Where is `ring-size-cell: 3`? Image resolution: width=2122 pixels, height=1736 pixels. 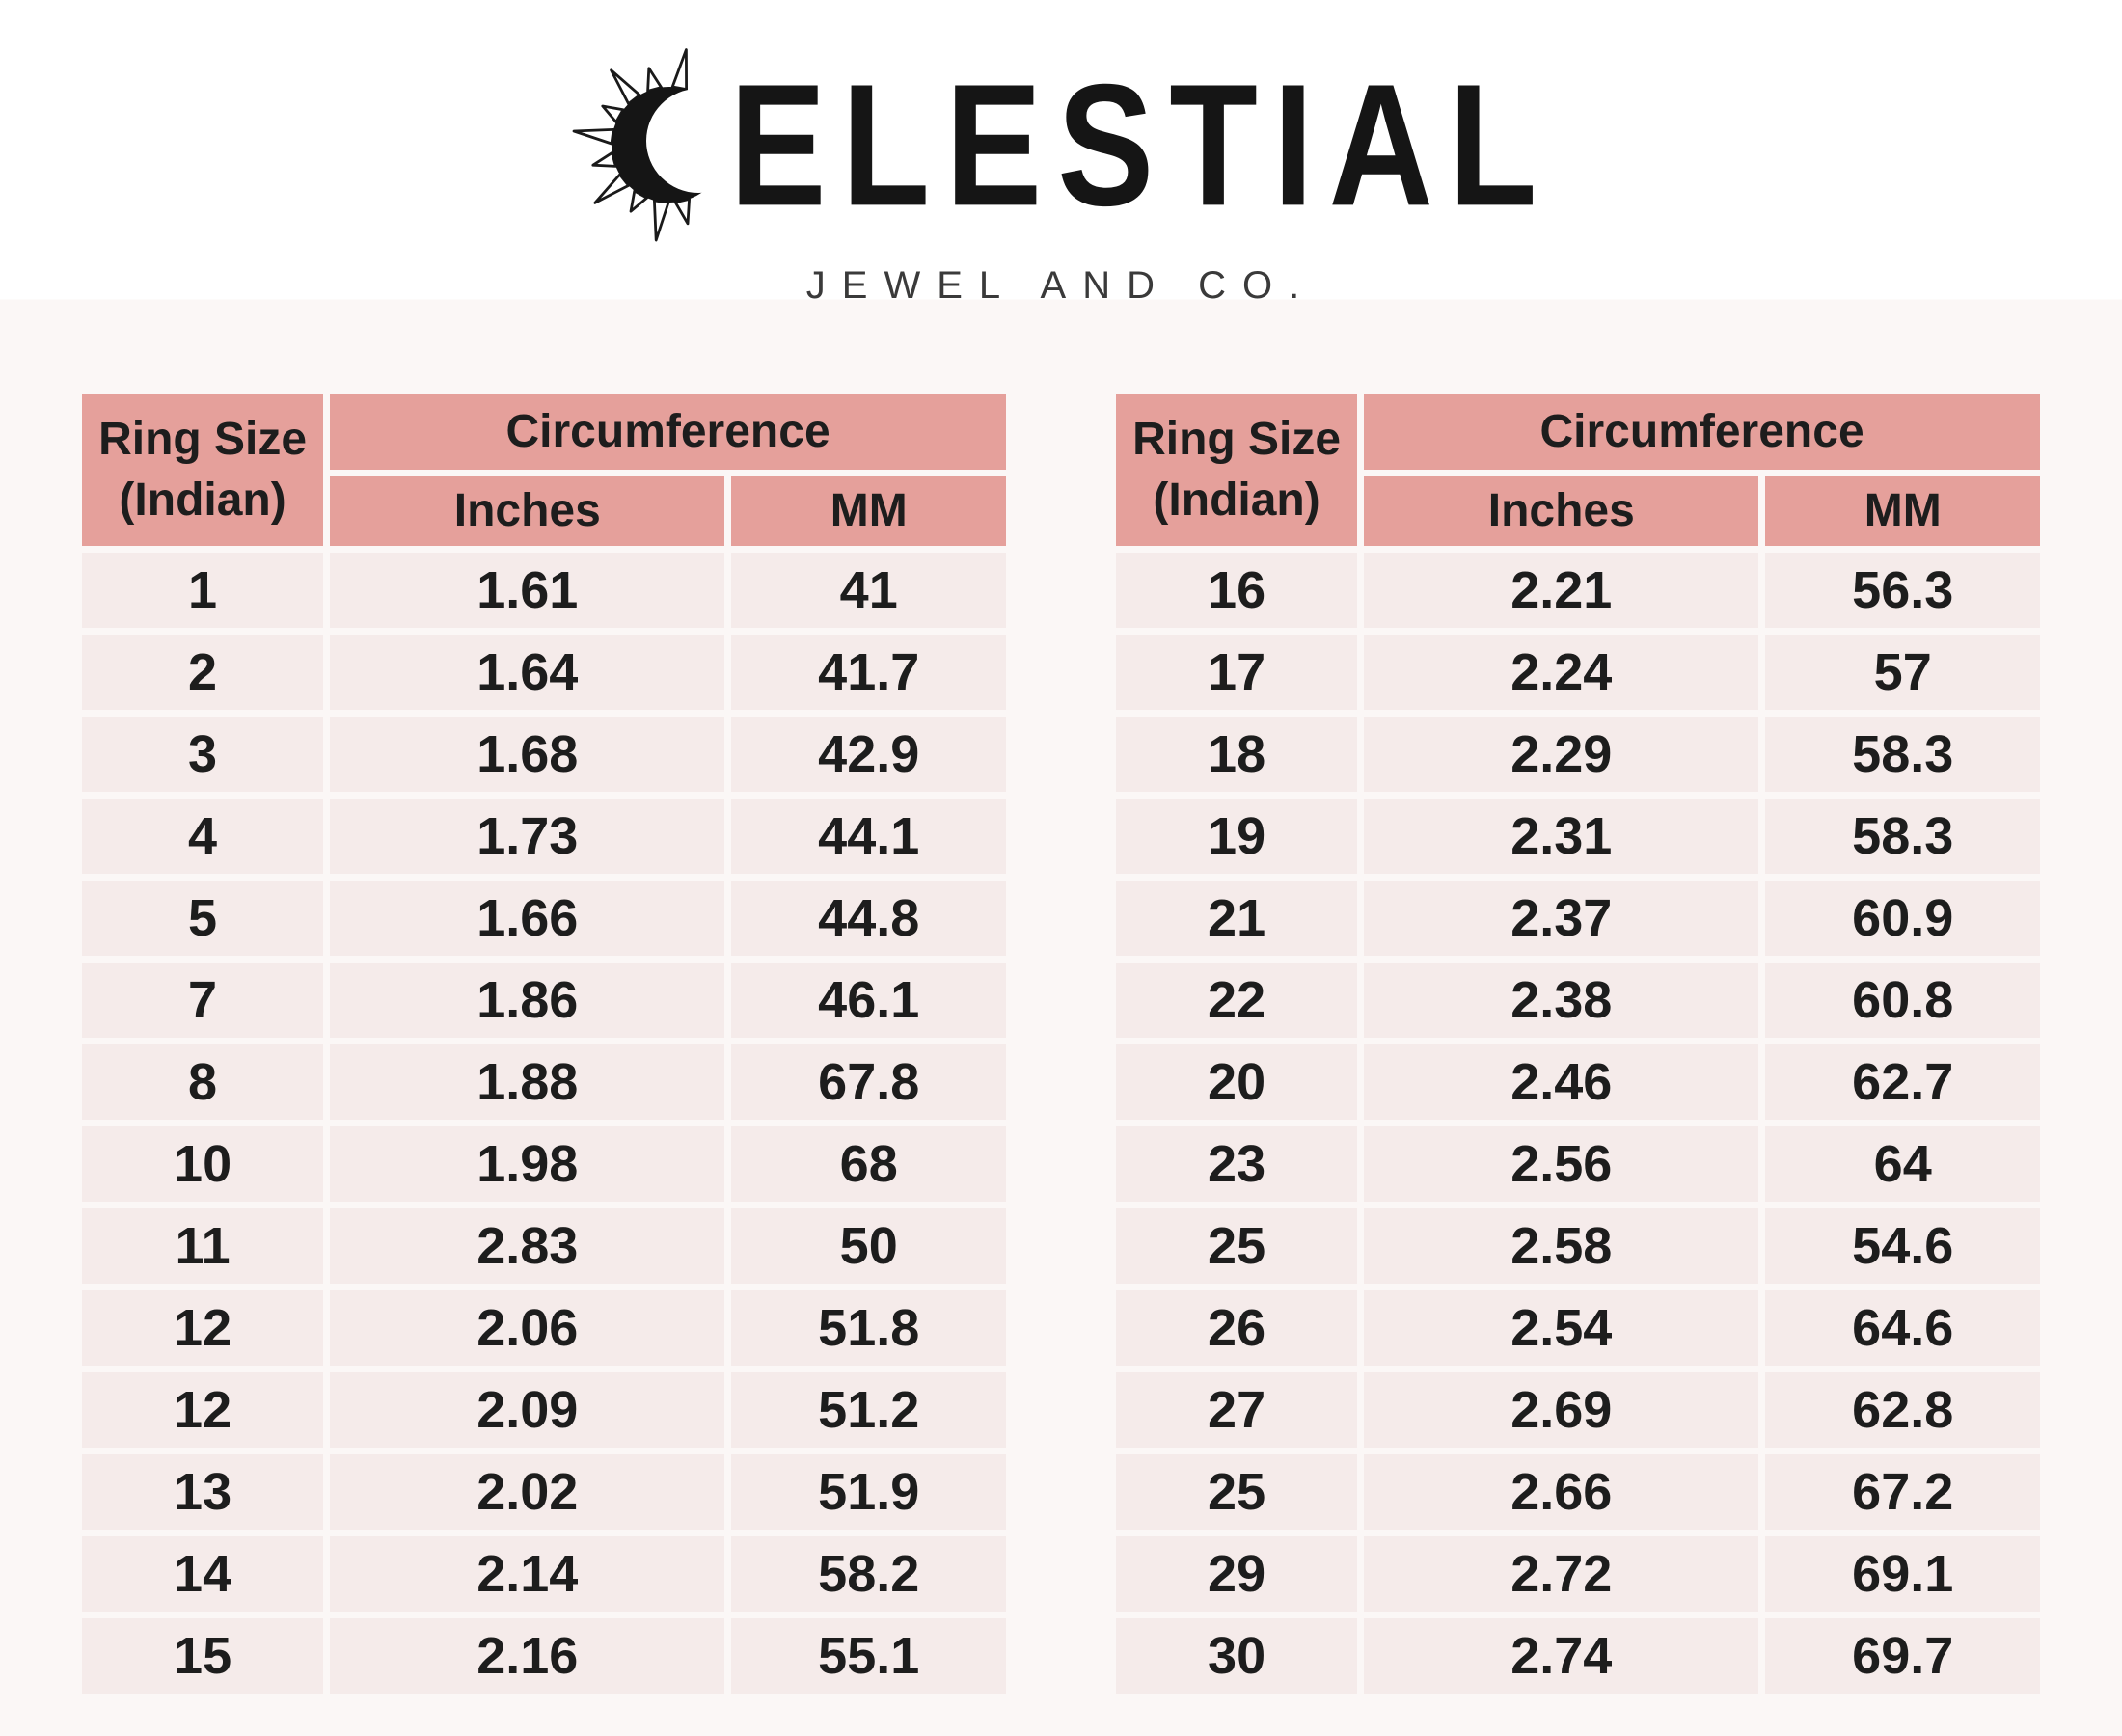
ring-size-cell: 3 is located at coordinates (203, 754).